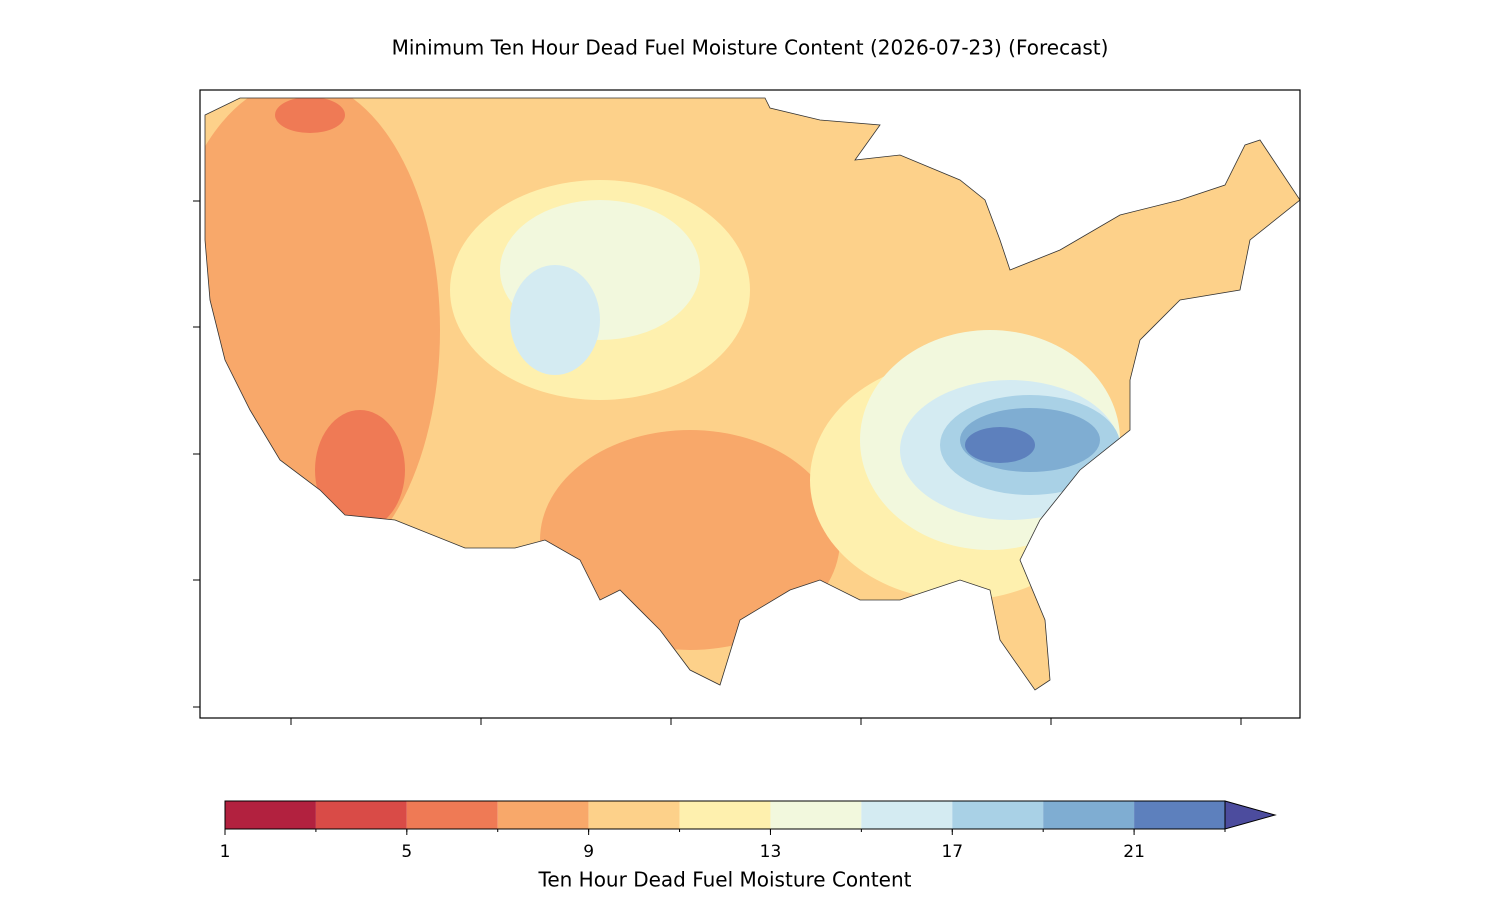 The image size is (1500, 900). Describe the element at coordinates (406, 852) in the screenshot. I see `colorbar-tick-label: 5` at that location.